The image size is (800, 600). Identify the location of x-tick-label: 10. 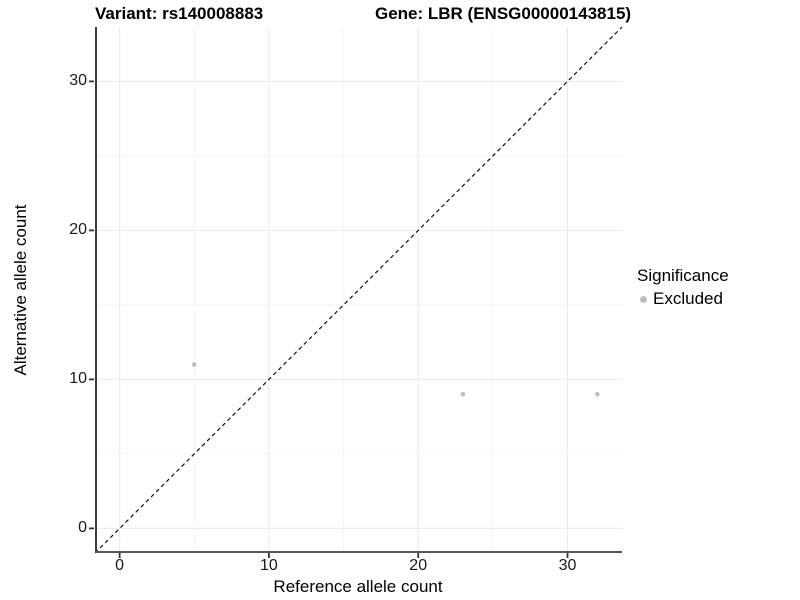
(269, 565).